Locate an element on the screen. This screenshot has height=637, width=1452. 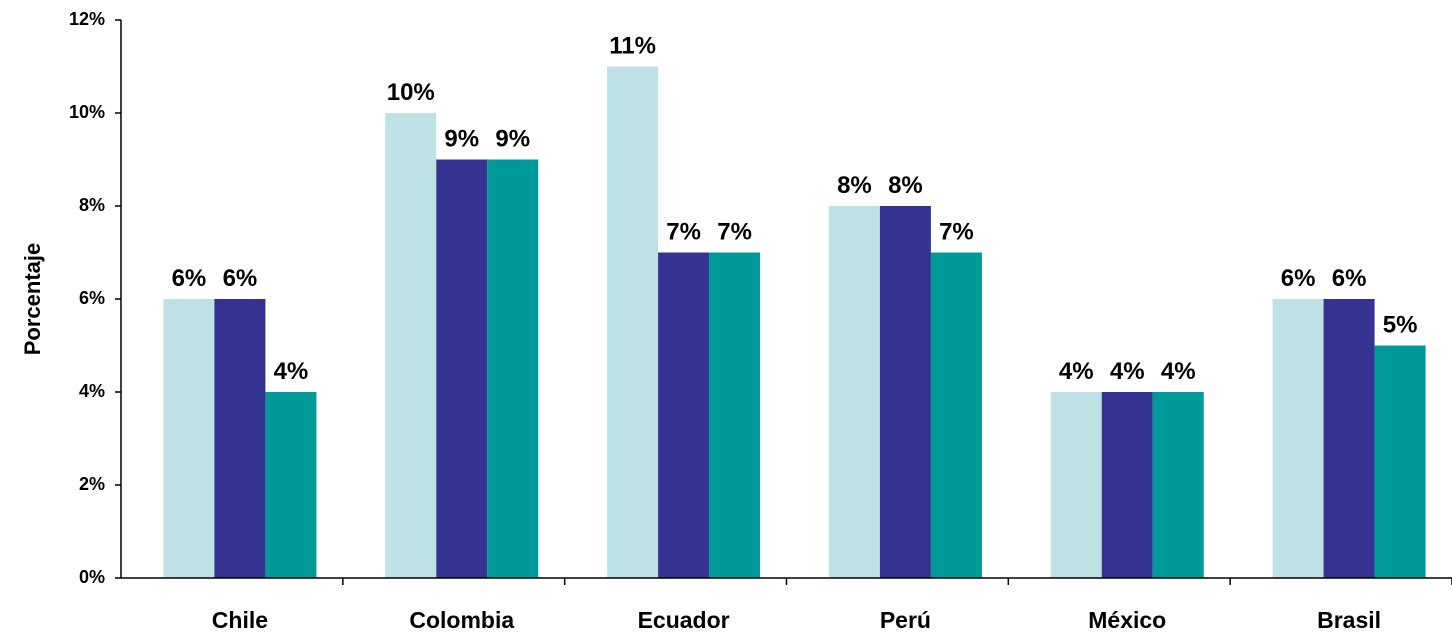
y-tick-label: 6% is located at coordinates (92, 298).